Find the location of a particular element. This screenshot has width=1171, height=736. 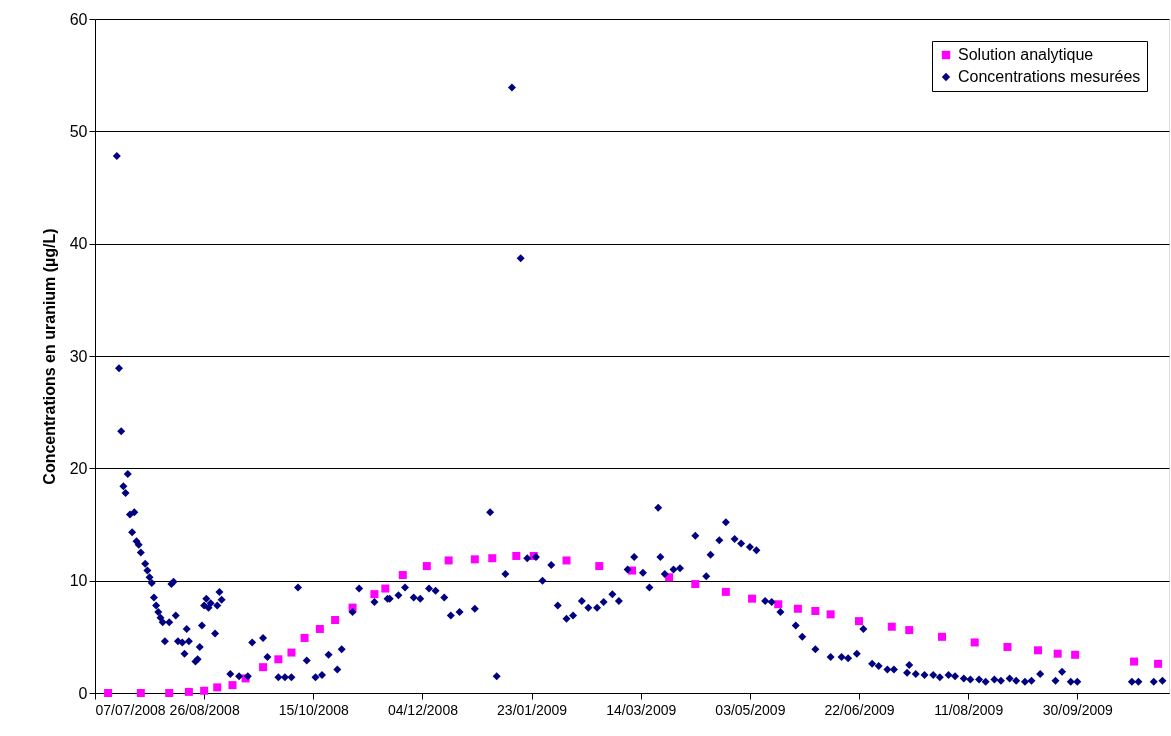

x-tick-label: 14/03/2009 is located at coordinates (641, 709).